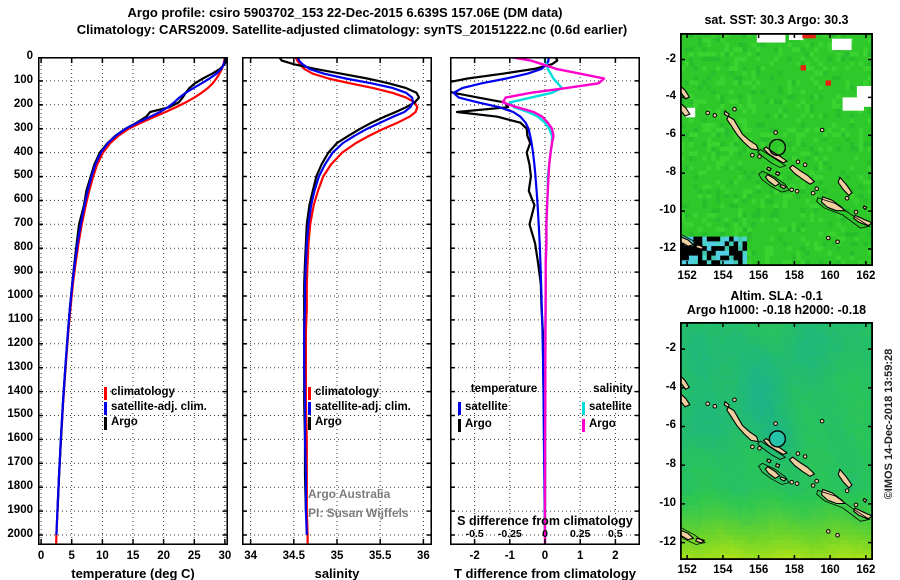  I want to click on depth-tick-label: 1000, so click(20, 294).